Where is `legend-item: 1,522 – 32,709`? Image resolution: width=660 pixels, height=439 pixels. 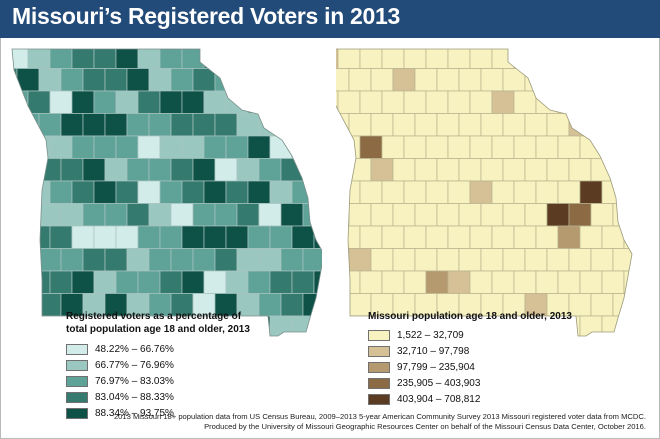
legend-item: 1,522 – 32,709 is located at coordinates (470, 335).